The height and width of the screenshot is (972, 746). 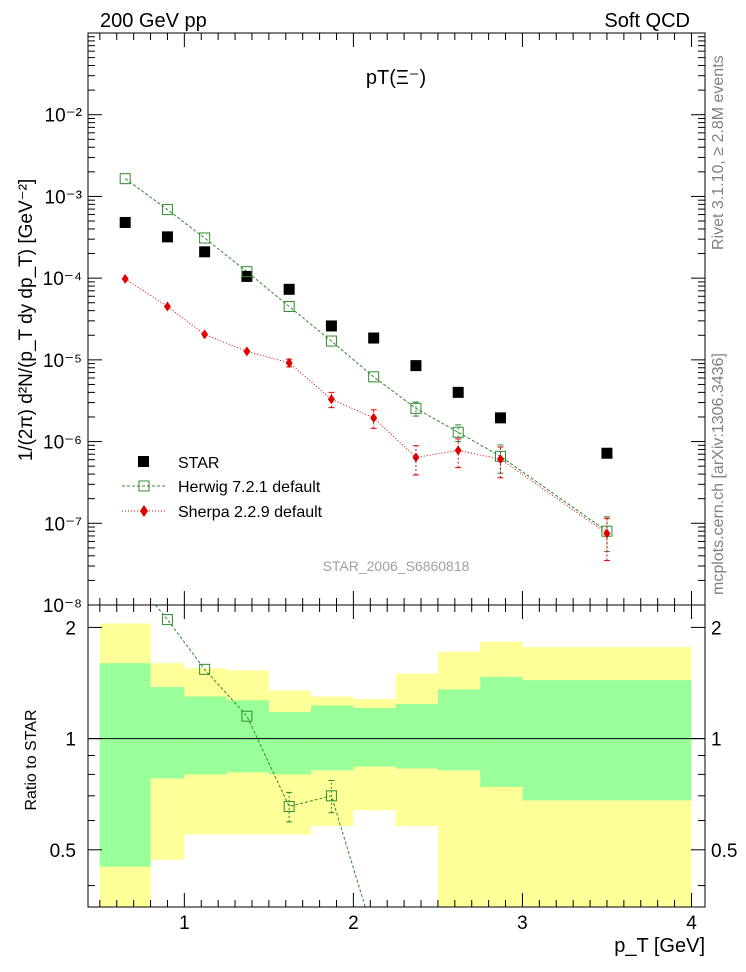 I want to click on ratio-y-tick-label: 0.5, so click(x=63, y=851).